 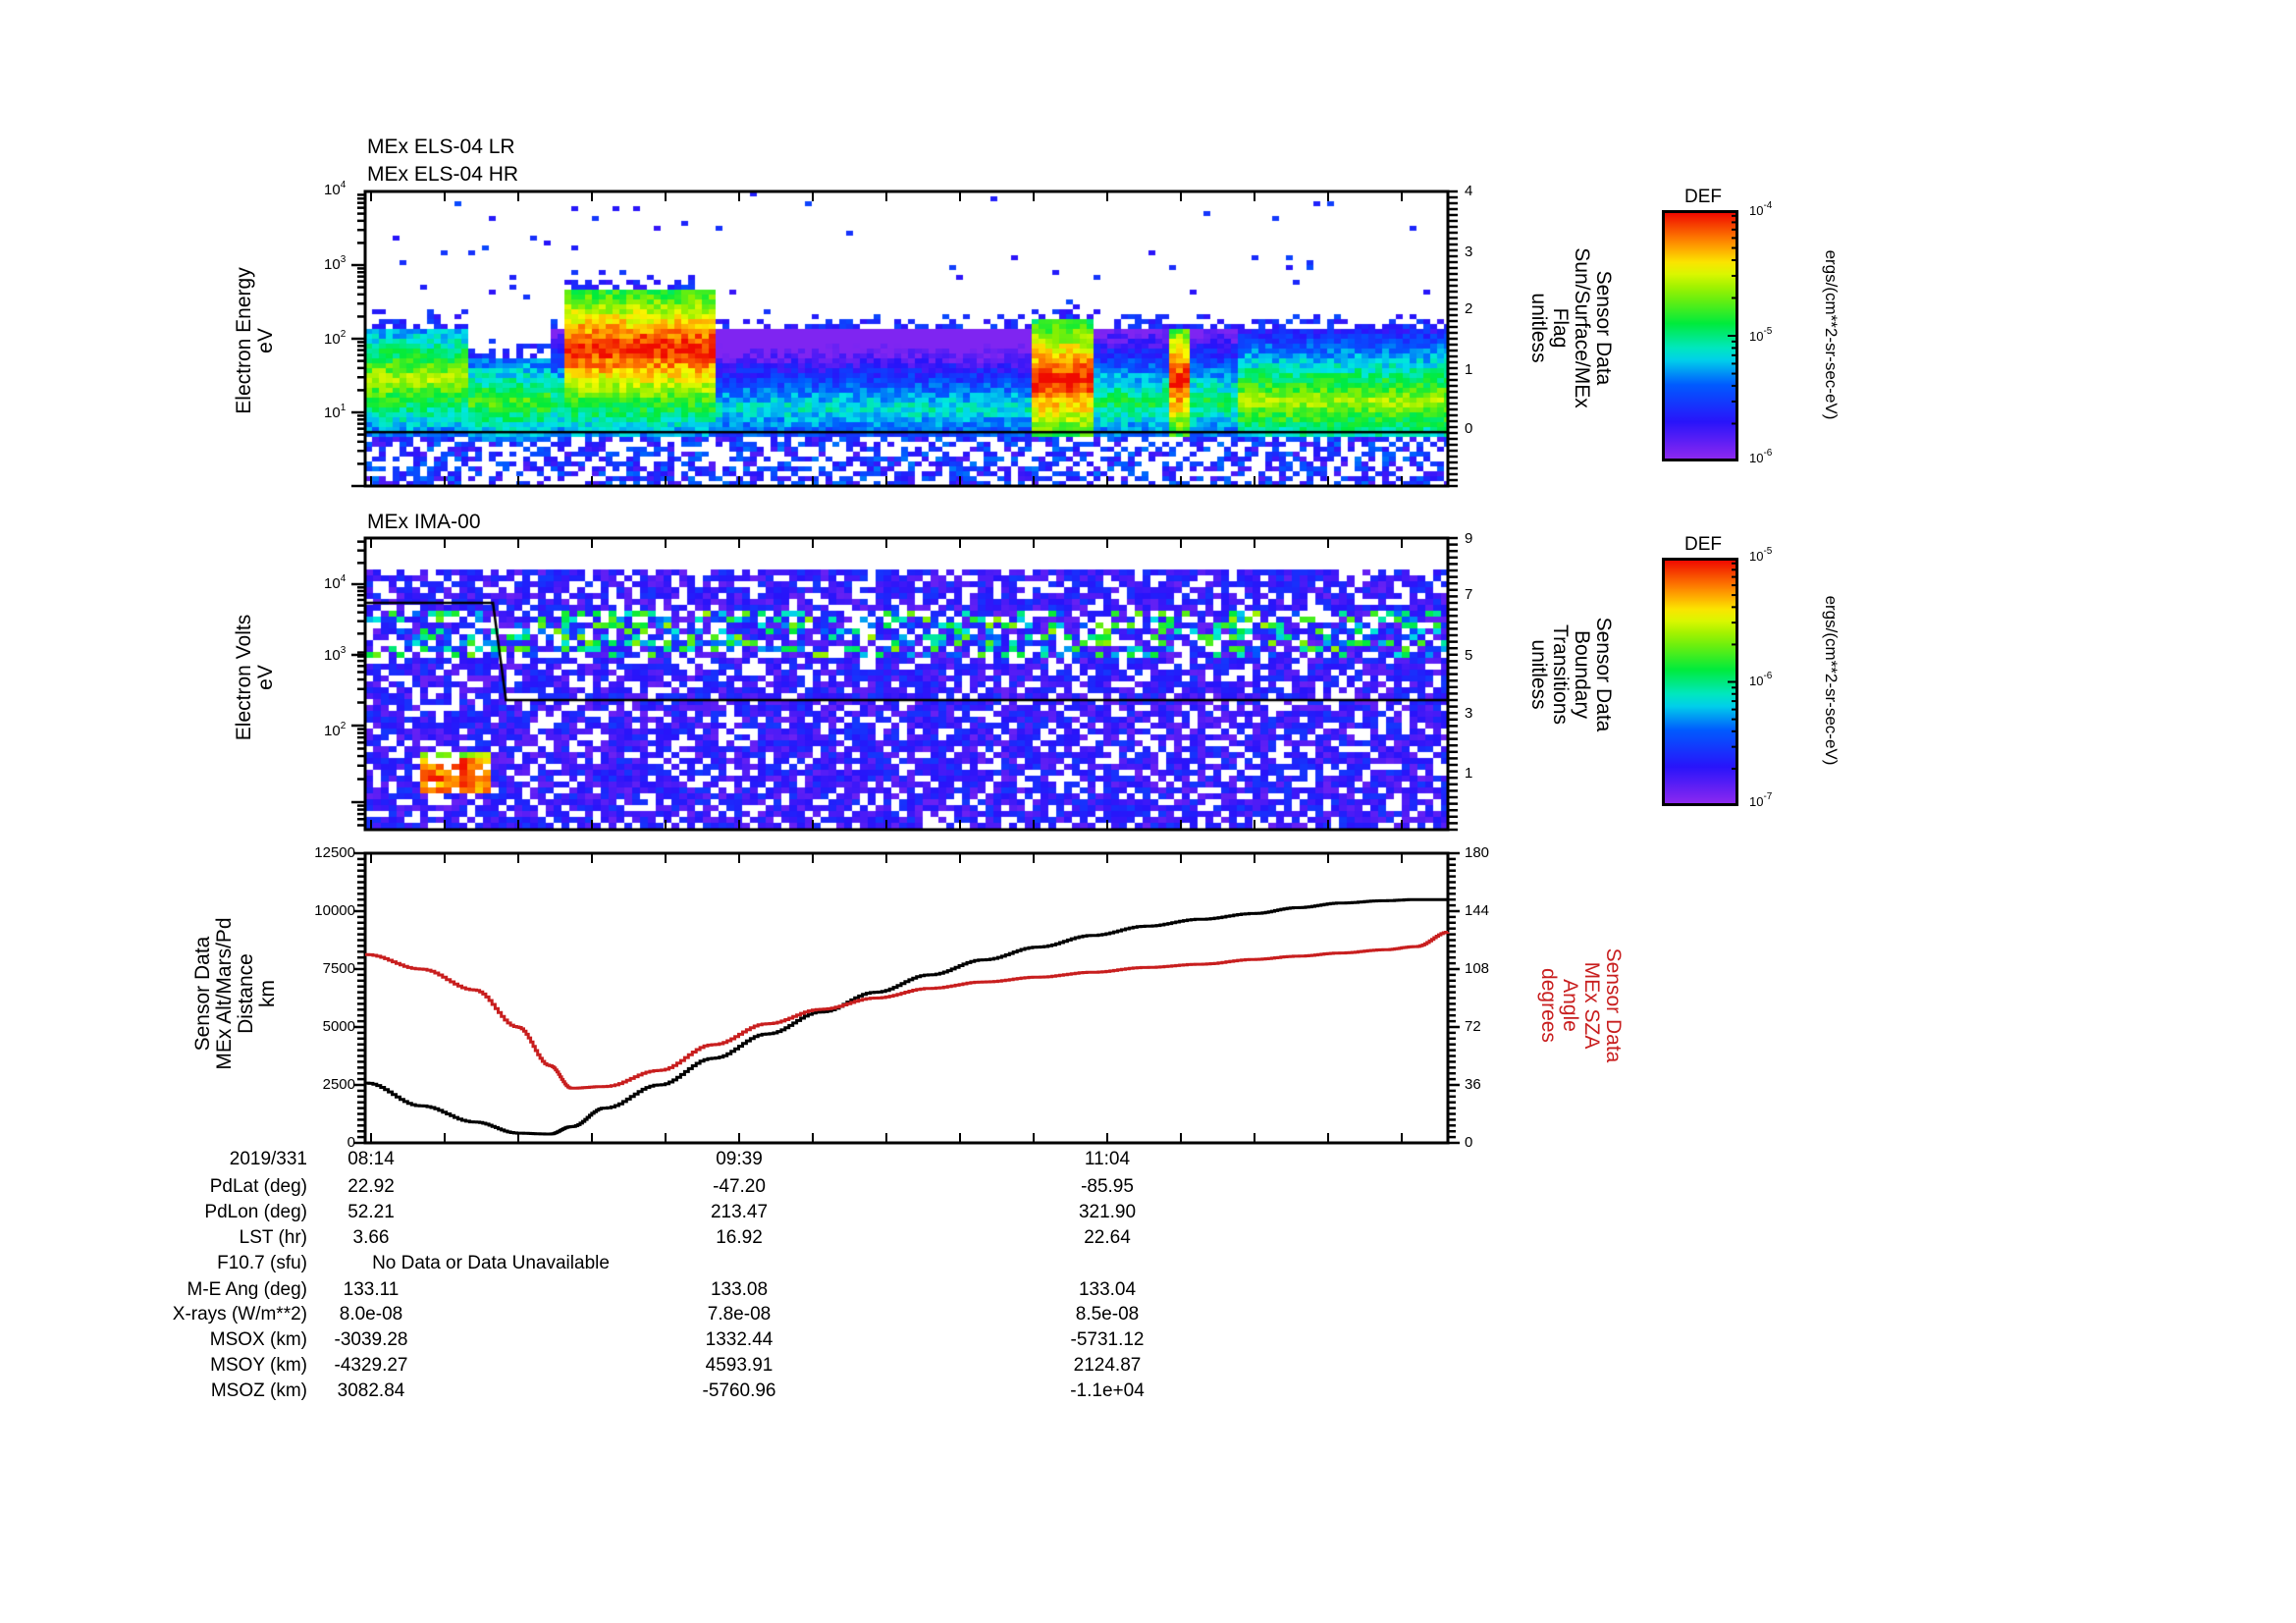 I want to click on eph-row-value: 213.47, so click(x=739, y=1212).